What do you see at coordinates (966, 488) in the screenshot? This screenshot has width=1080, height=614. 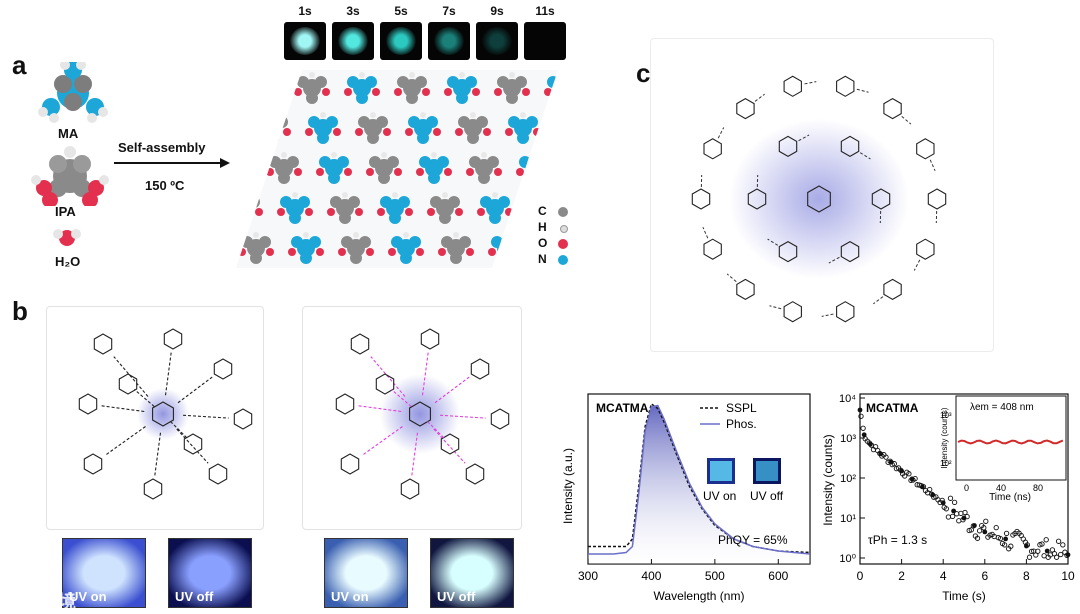 I see `inset-x-tick: 0` at bounding box center [966, 488].